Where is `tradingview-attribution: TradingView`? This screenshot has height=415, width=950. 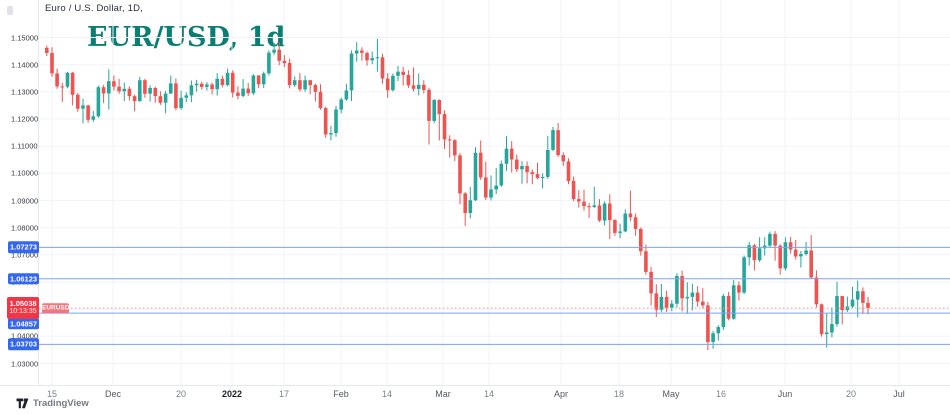 tradingview-attribution: TradingView is located at coordinates (52, 403).